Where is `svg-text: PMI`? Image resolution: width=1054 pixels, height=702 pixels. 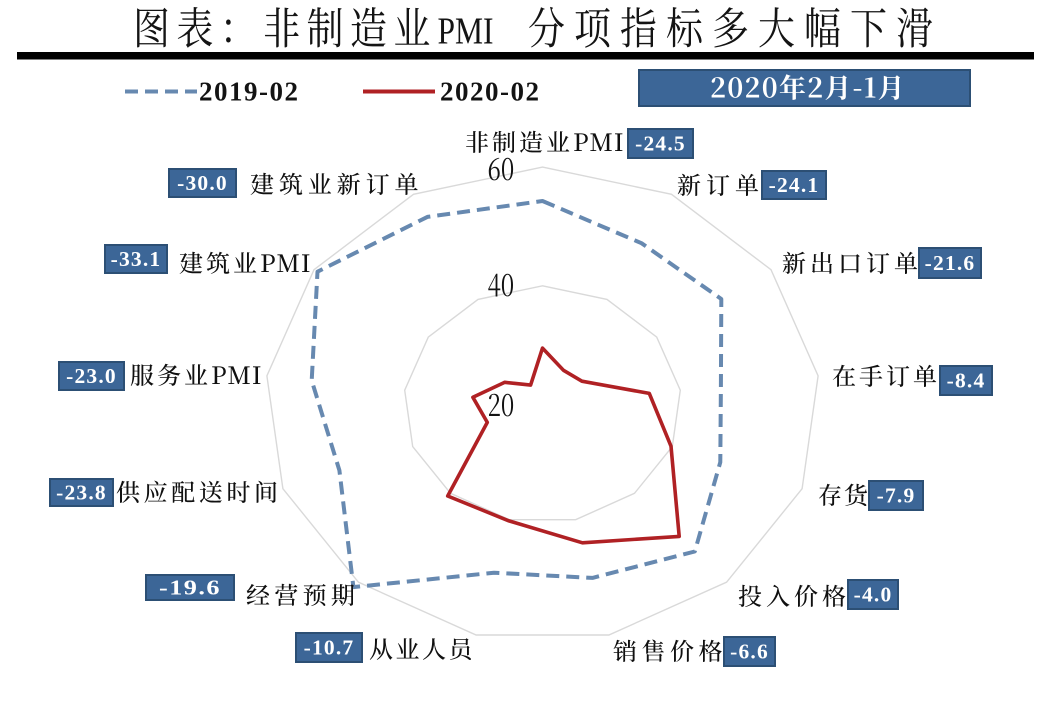 svg-text: PMI is located at coordinates (466, 32).